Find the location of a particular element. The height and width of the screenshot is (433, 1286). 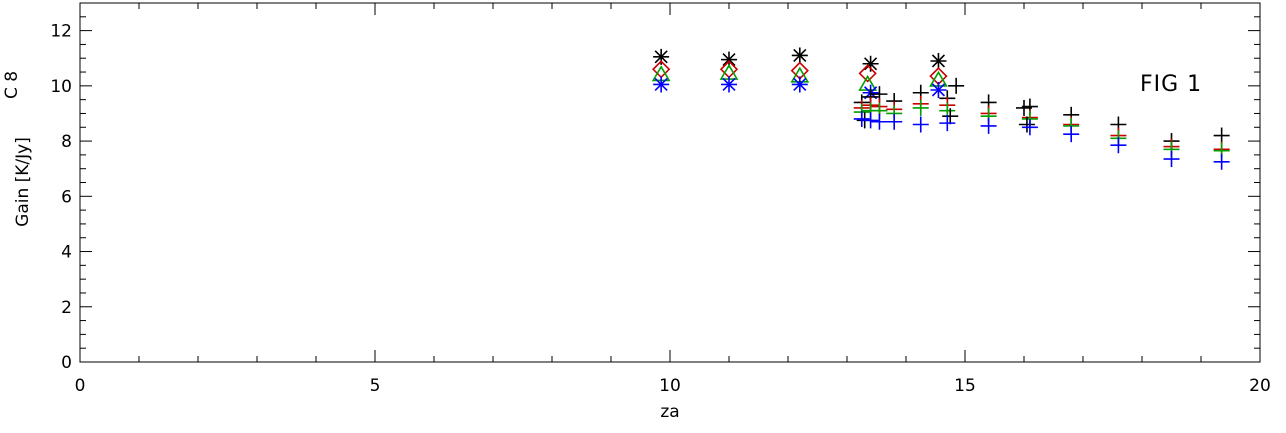

corner-label: C 8 is located at coordinates (12, 85).